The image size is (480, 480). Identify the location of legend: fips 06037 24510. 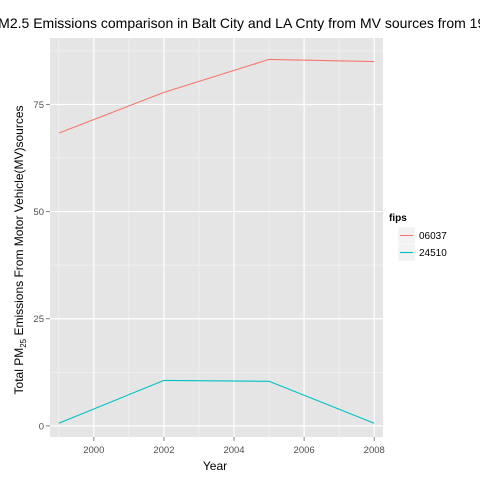
(418, 237).